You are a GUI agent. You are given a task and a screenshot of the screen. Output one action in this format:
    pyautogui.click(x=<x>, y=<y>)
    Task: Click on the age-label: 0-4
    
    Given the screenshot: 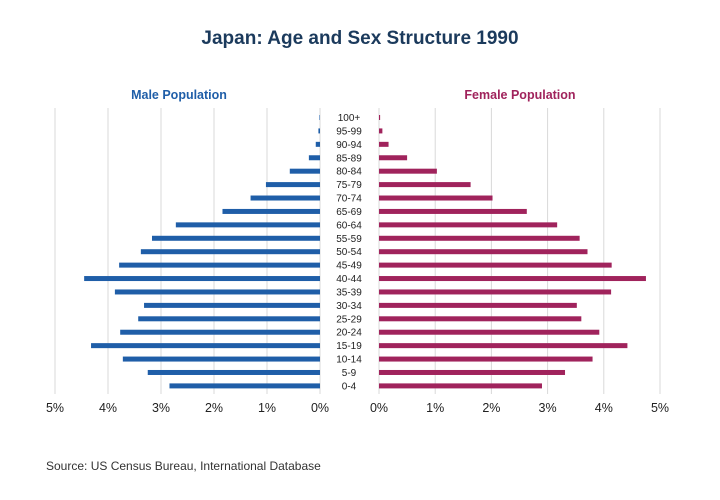 What is the action you would take?
    pyautogui.click(x=349, y=386)
    